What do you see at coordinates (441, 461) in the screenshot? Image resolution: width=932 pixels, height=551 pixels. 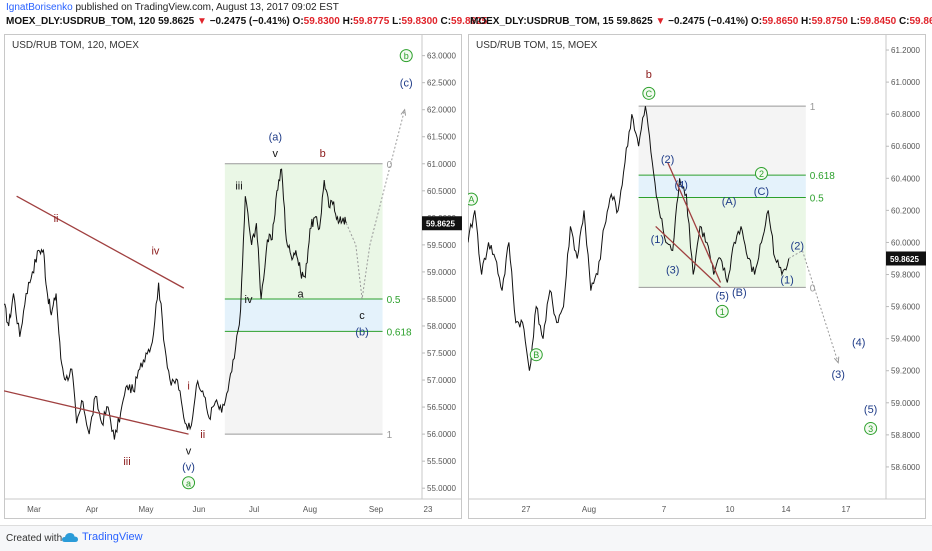 I see `y-tick-label: 55.5000` at bounding box center [441, 461].